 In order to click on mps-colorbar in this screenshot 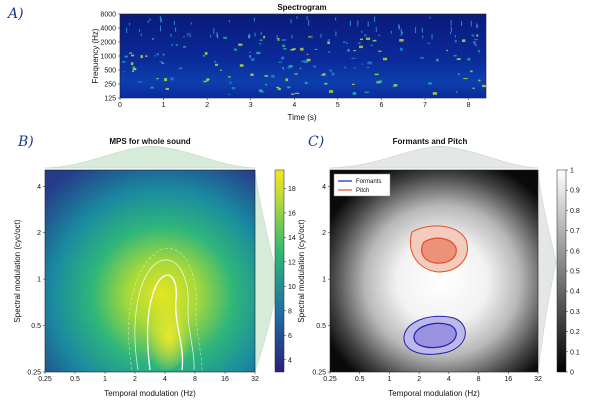, I will do `click(279, 271)`.